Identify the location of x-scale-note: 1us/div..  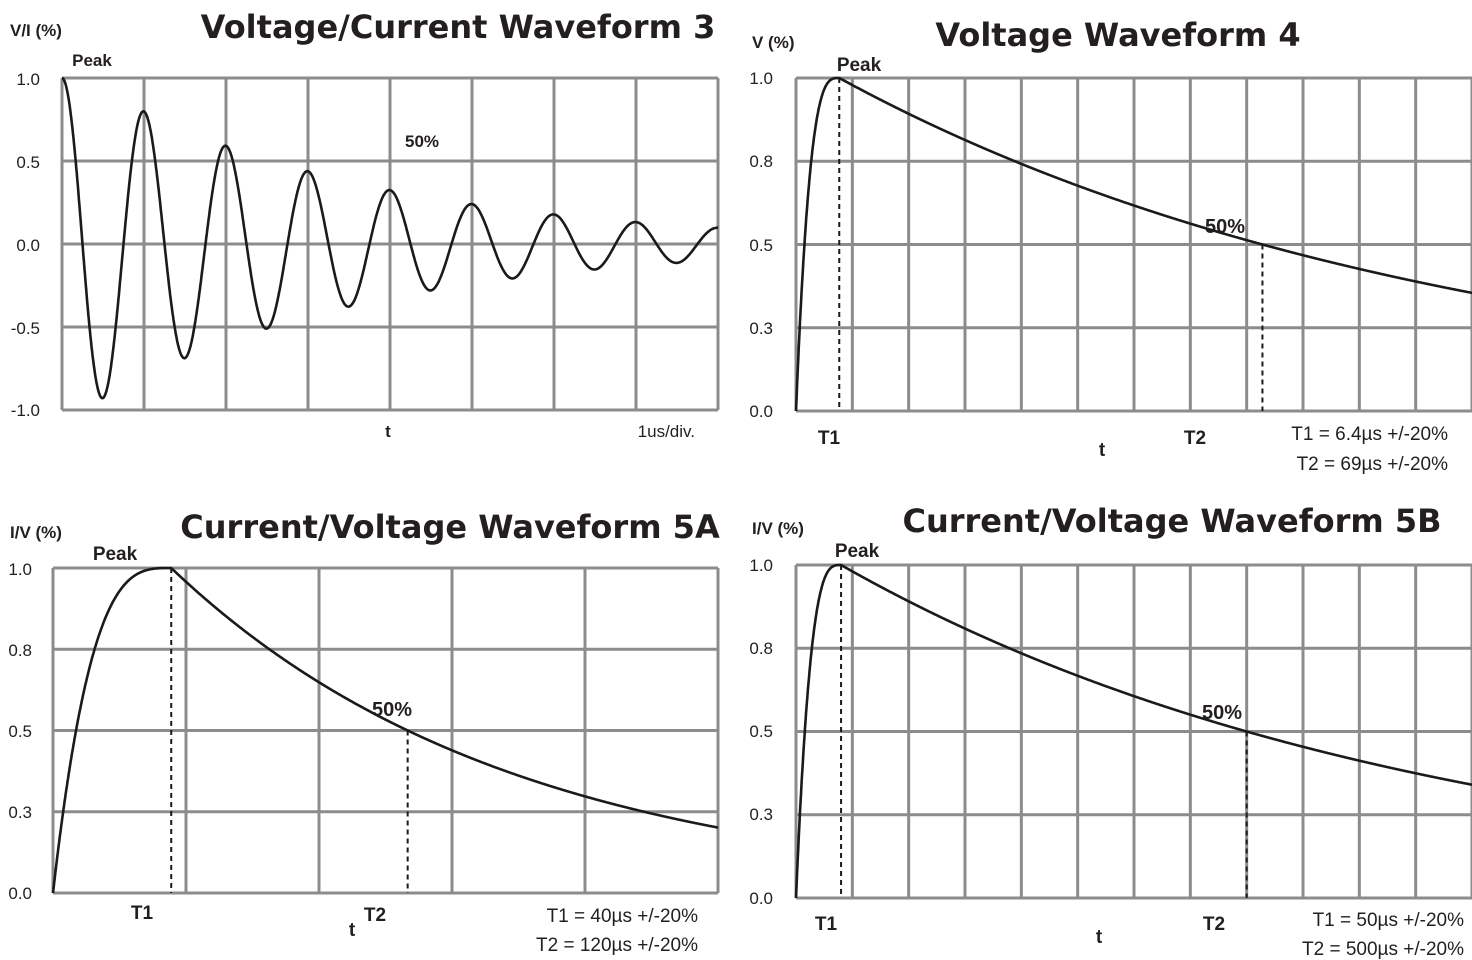
(666, 431).